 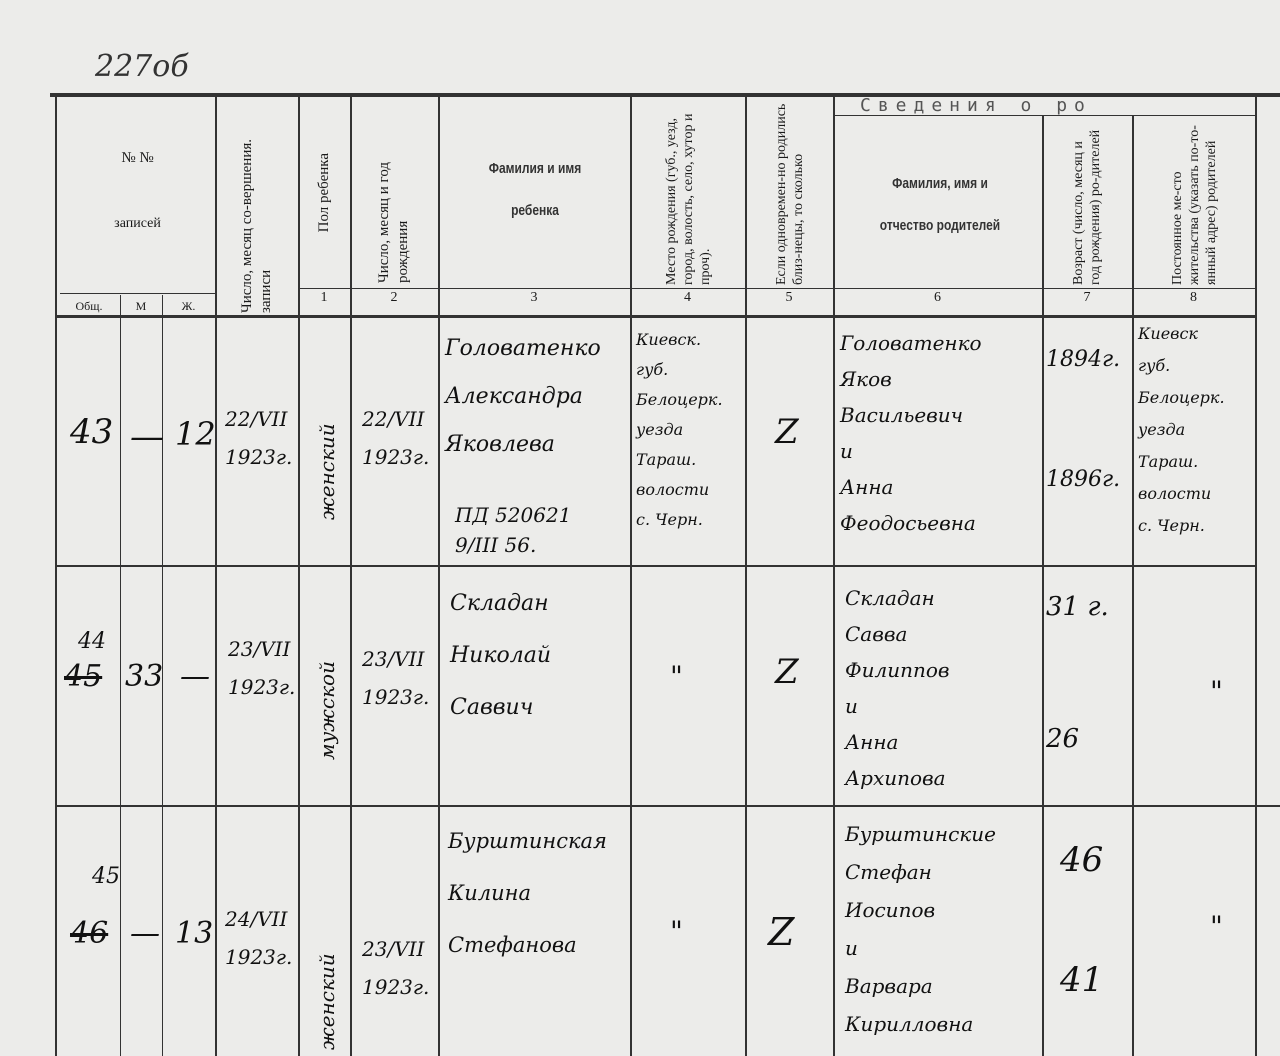 I want to click on col-number: 3, so click(x=534, y=297).